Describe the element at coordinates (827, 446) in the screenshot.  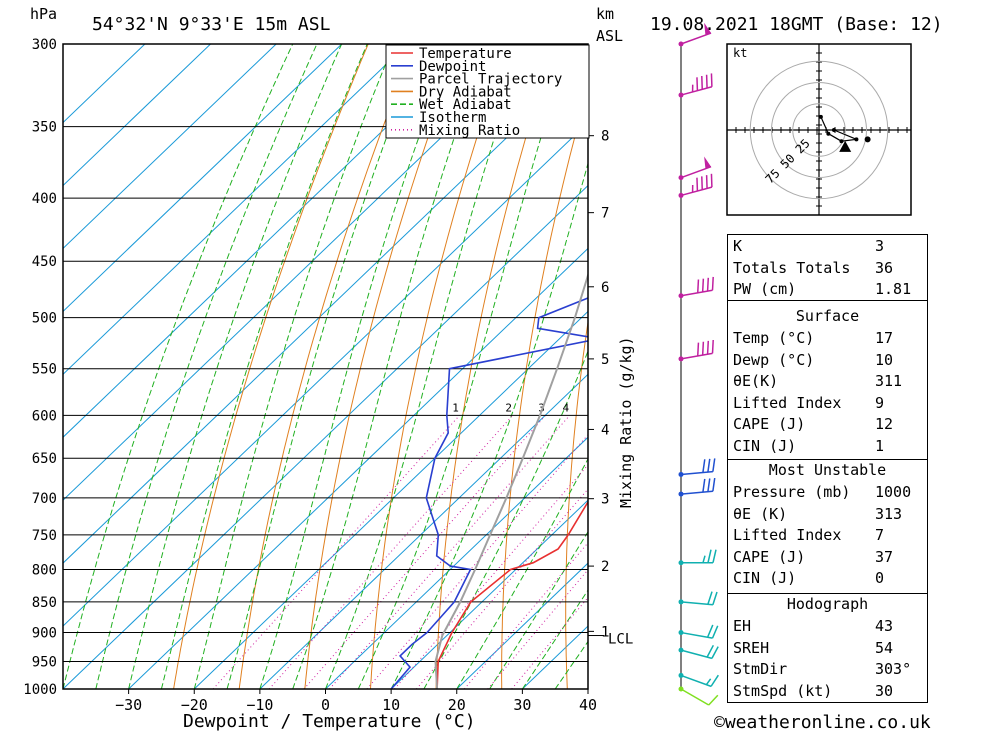
I see `surface-row: CIN (J) 1` at that location.